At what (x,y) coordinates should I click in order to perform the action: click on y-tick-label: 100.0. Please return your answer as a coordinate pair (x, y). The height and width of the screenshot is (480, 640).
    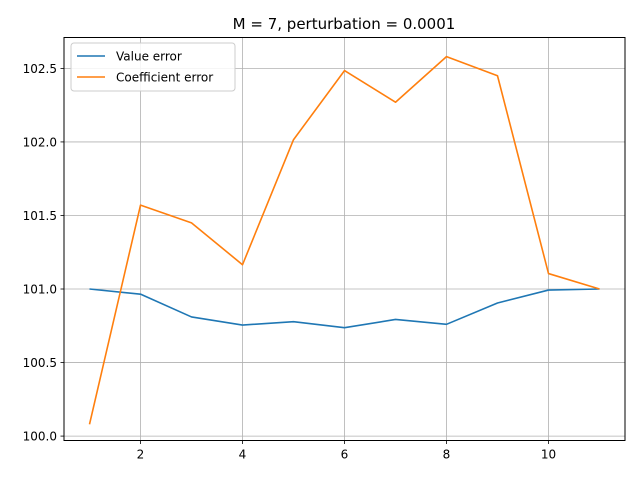
    Looking at the image, I should click on (40, 437).